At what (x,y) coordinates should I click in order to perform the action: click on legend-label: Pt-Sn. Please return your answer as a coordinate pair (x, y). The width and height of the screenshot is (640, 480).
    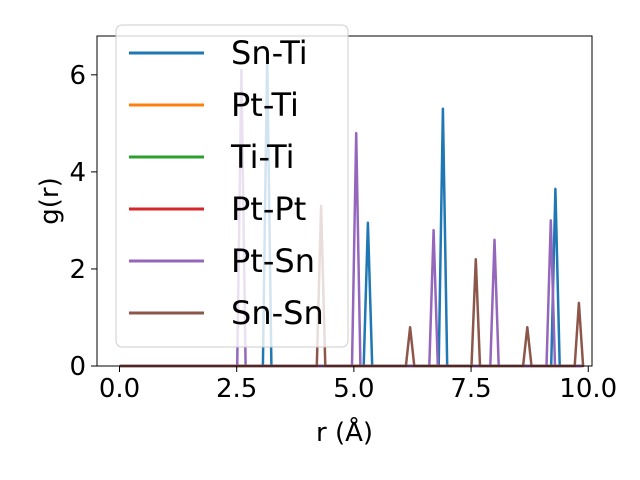
    Looking at the image, I should click on (273, 261).